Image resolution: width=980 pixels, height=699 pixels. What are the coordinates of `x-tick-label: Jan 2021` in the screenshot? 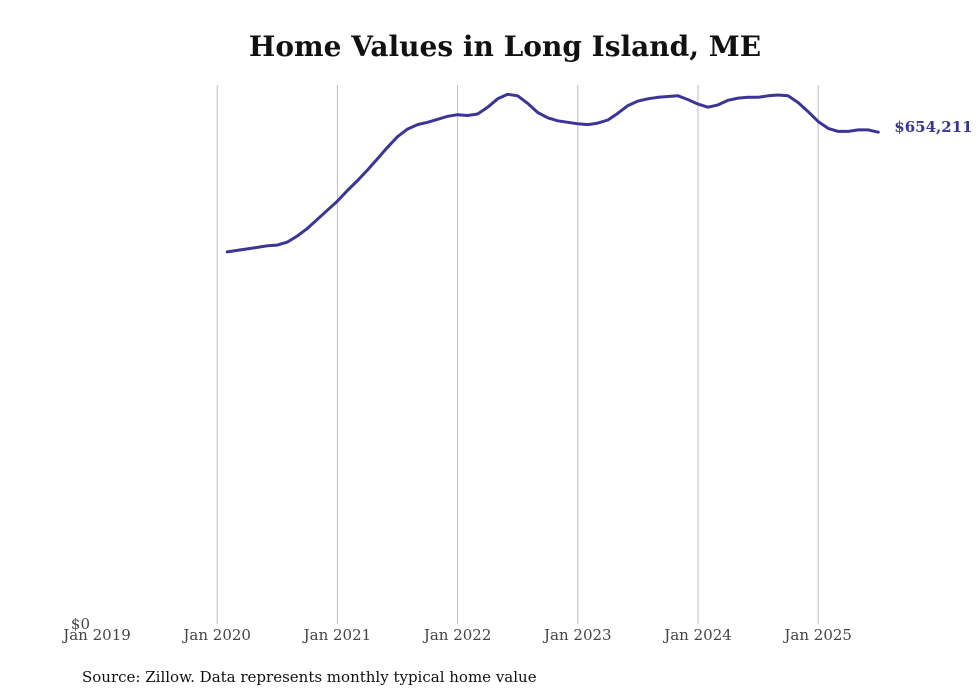 It's located at (337, 635).